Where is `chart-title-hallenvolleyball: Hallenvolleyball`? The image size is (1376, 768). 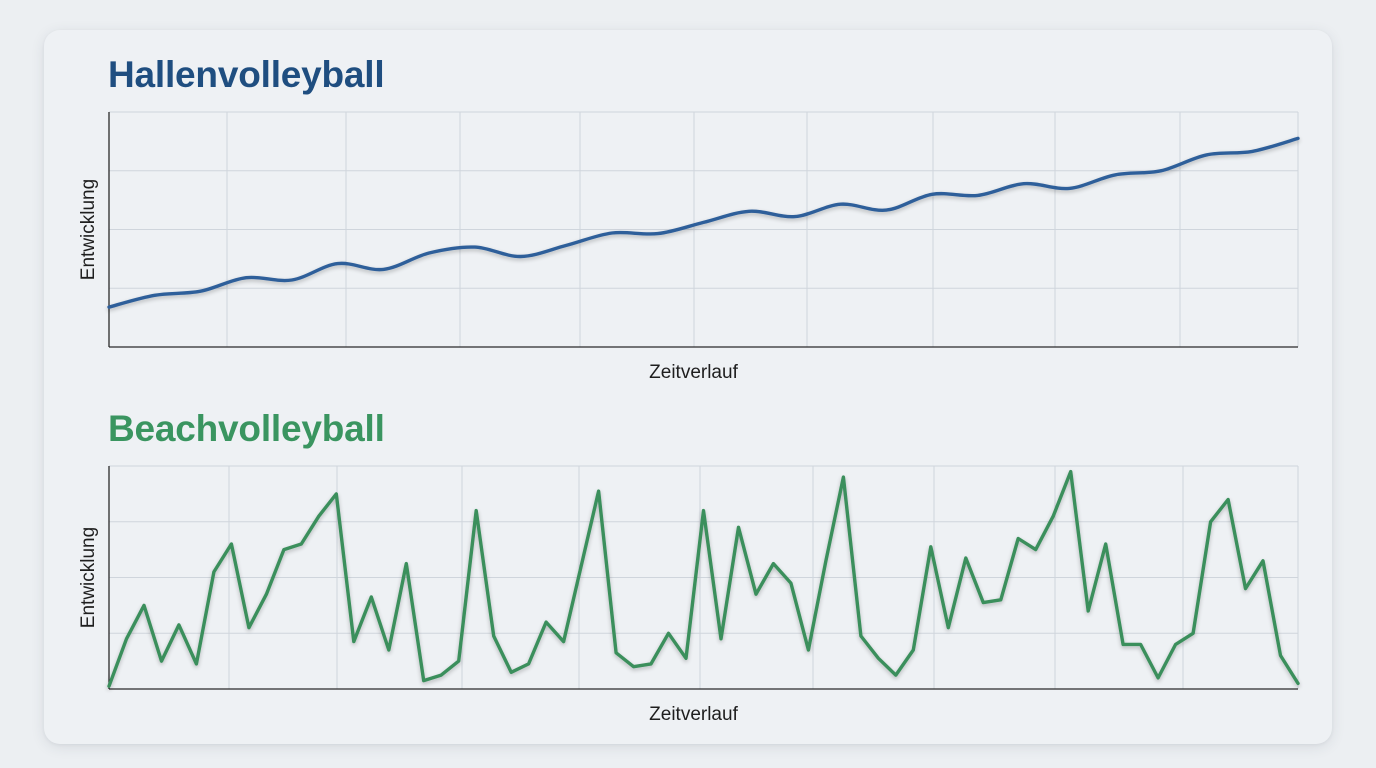 chart-title-hallenvolleyball: Hallenvolleyball is located at coordinates (246, 74).